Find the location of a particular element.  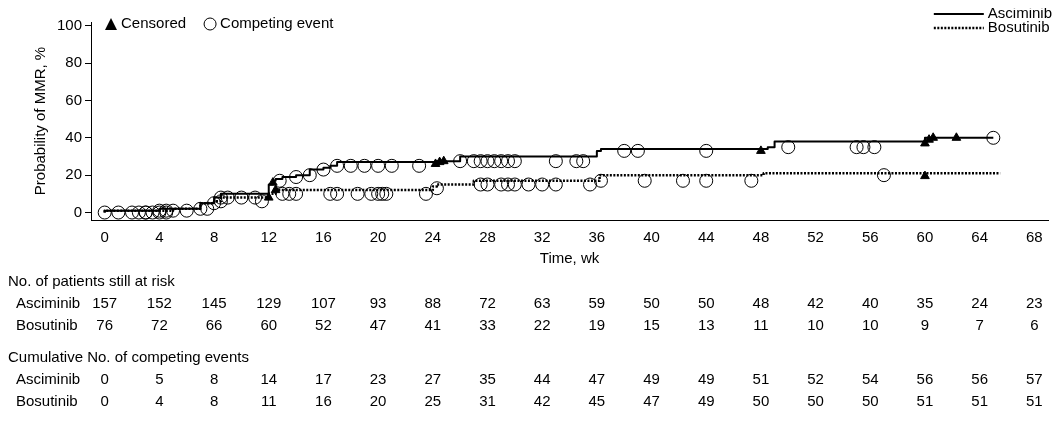

x-tick-label: 4 is located at coordinates (159, 237).